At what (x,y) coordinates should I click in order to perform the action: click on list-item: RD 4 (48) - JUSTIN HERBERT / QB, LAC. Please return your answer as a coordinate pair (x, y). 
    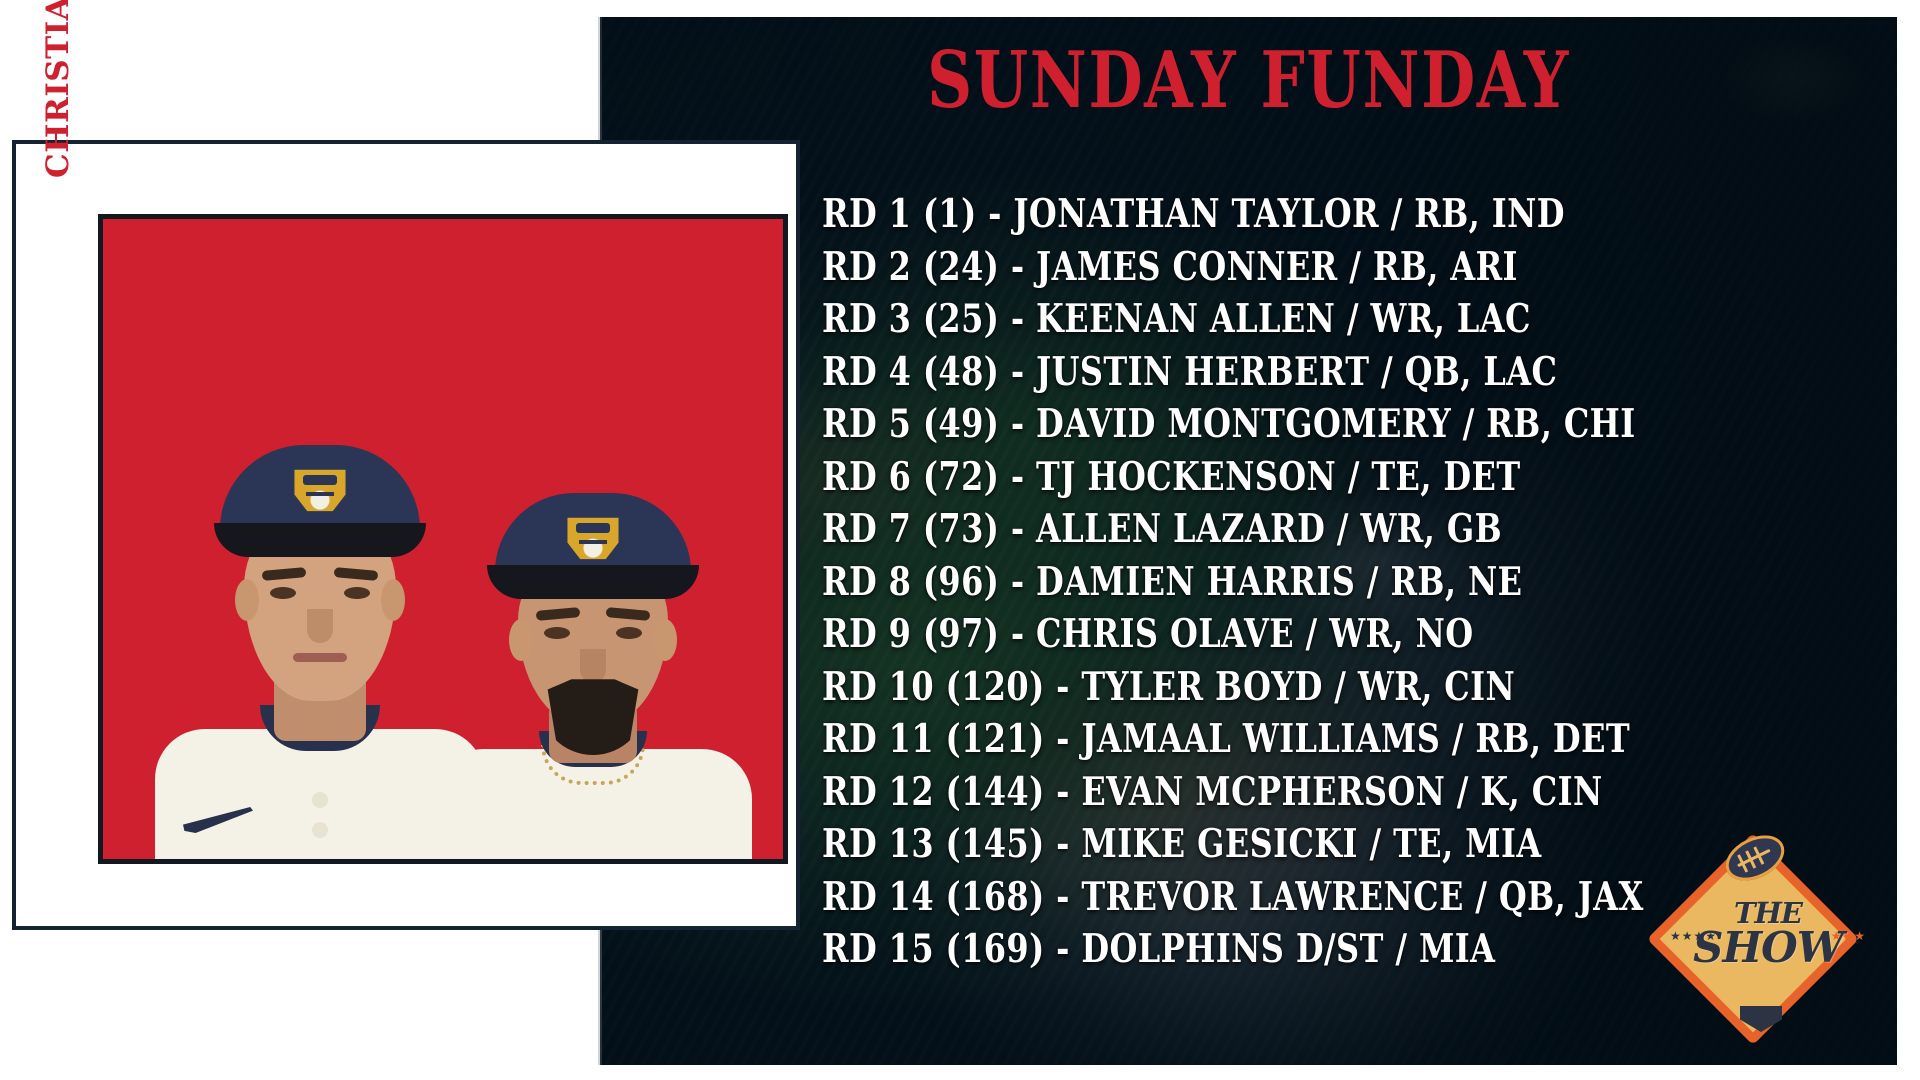
    Looking at the image, I should click on (1190, 371).